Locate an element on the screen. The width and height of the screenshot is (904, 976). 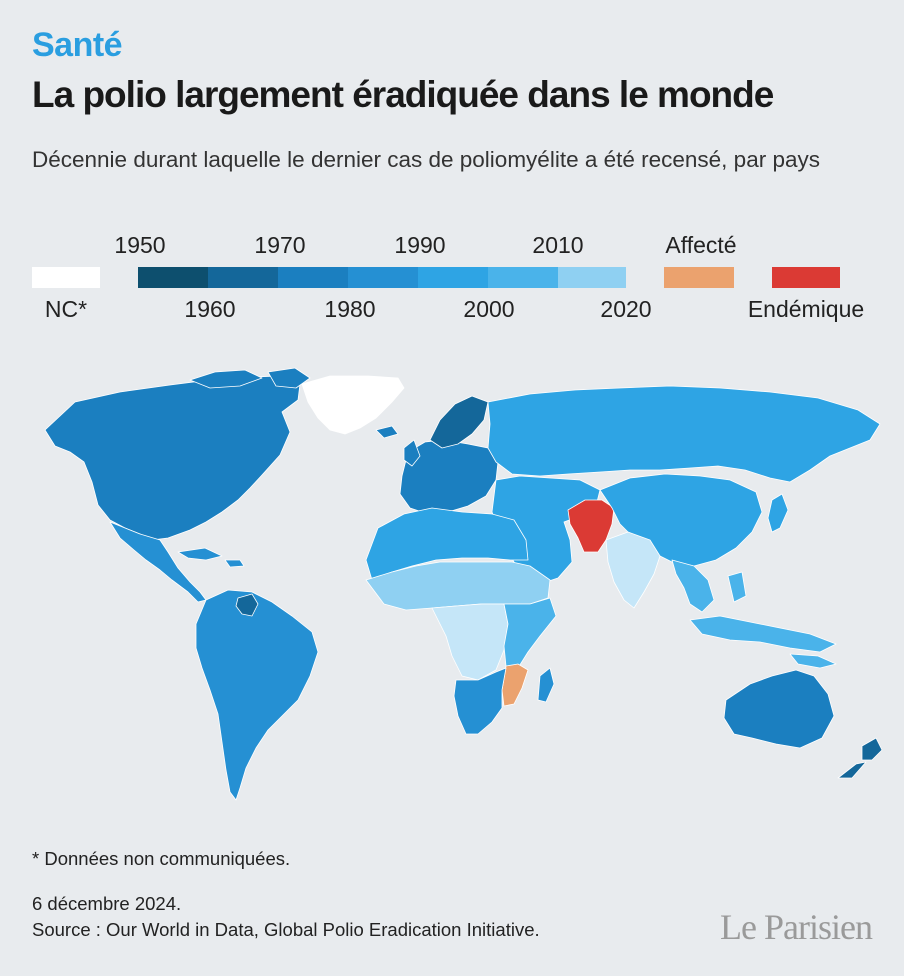
legend-label-2010: 2010 is located at coordinates (558, 245).